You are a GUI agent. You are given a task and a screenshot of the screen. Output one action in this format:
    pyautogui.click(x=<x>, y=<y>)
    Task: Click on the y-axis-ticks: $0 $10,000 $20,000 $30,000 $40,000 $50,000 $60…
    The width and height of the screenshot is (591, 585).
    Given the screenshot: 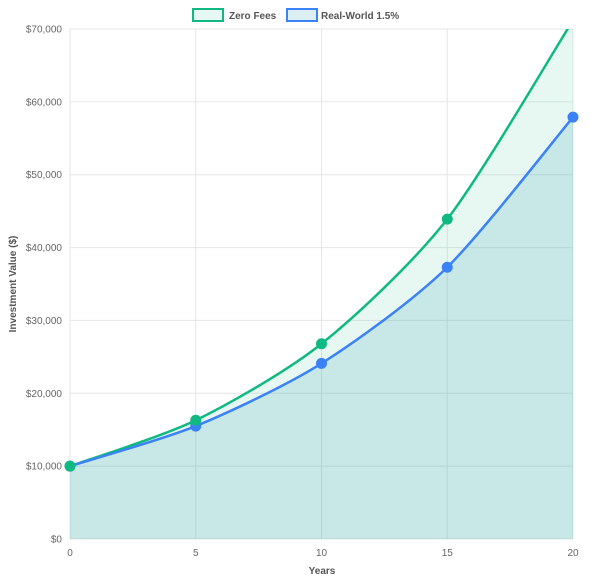 What is the action you would take?
    pyautogui.click(x=44, y=285)
    